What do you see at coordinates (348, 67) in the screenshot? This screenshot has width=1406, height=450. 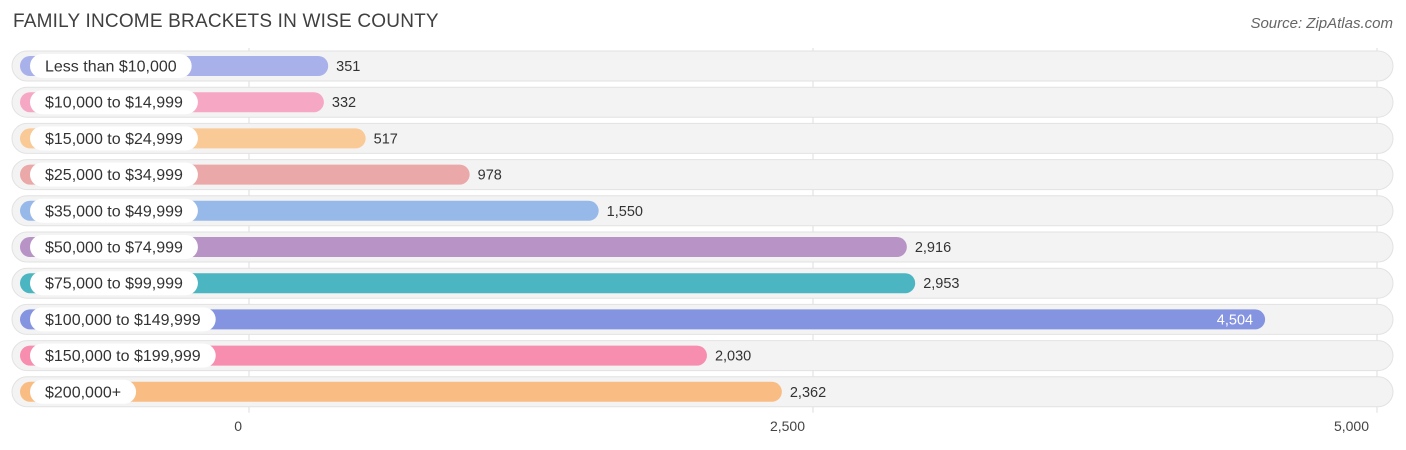 I see `value-label: 351` at bounding box center [348, 67].